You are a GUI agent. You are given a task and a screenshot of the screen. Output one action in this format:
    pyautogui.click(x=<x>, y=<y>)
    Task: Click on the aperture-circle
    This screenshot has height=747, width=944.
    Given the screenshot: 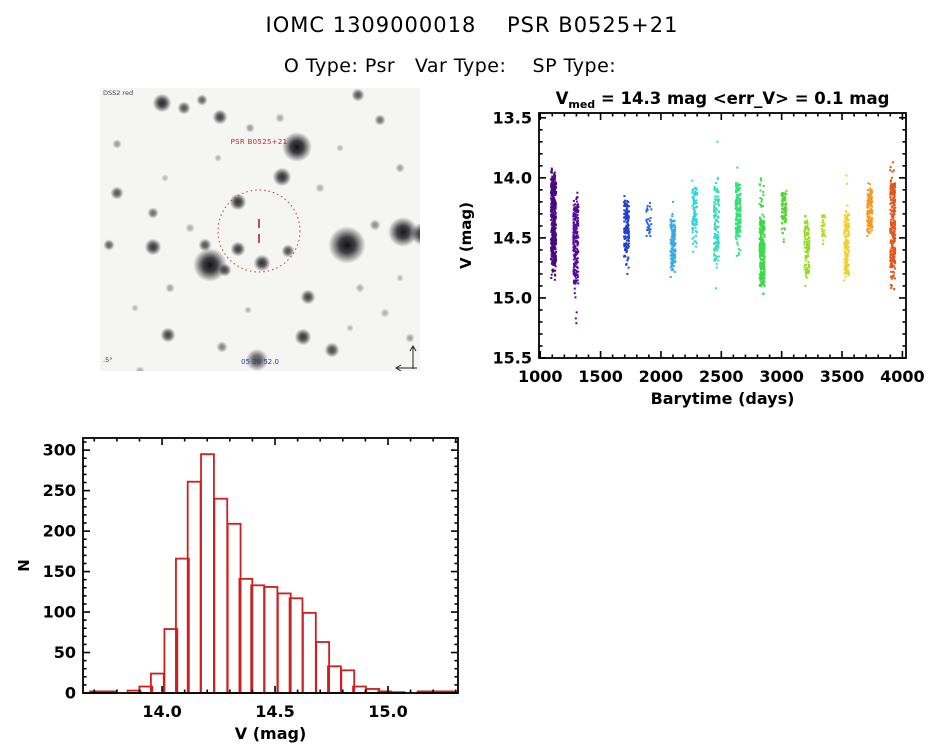 What is the action you would take?
    pyautogui.click(x=259, y=231)
    